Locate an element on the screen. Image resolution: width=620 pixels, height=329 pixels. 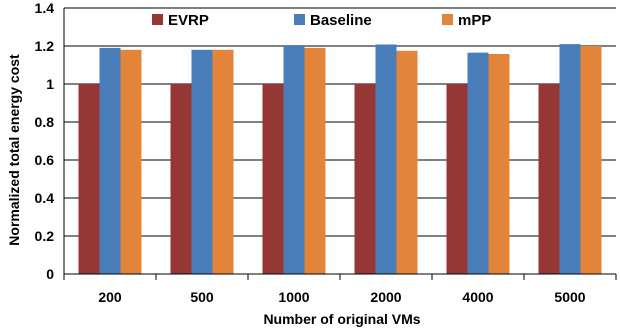
y-tick-label: 1 is located at coordinates (50, 84).